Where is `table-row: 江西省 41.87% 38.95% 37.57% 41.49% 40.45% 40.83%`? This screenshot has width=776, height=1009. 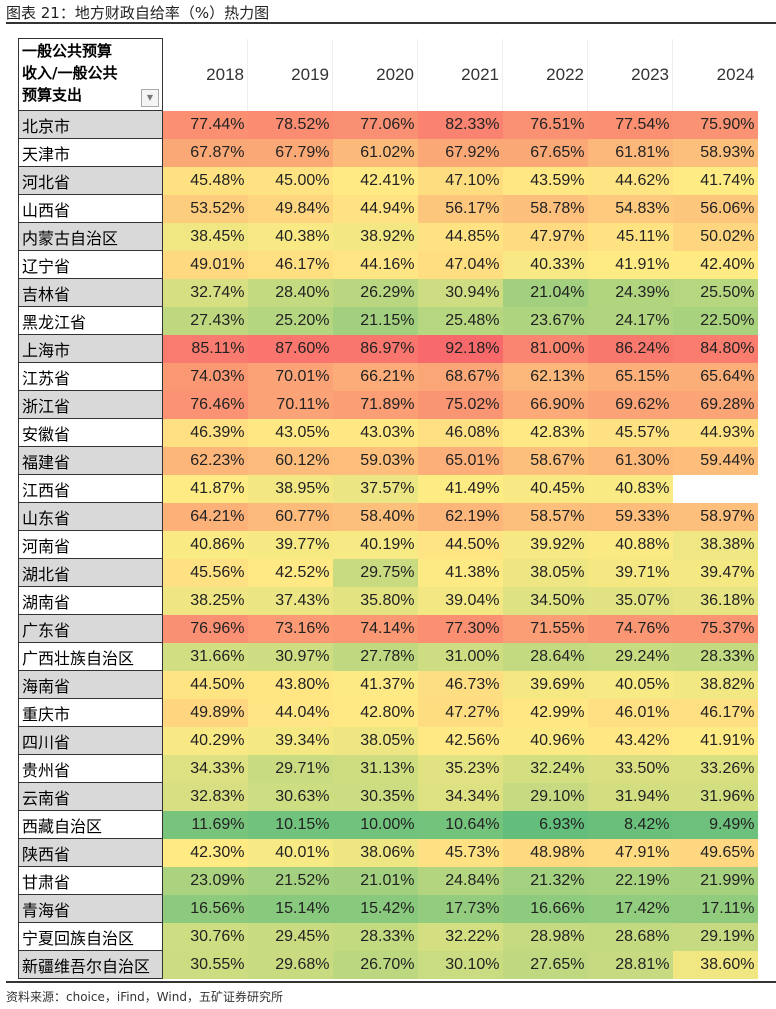 table-row: 江西省 41.87% 38.95% 37.57% 41.49% 40.45% 40.83% is located at coordinates (388, 488).